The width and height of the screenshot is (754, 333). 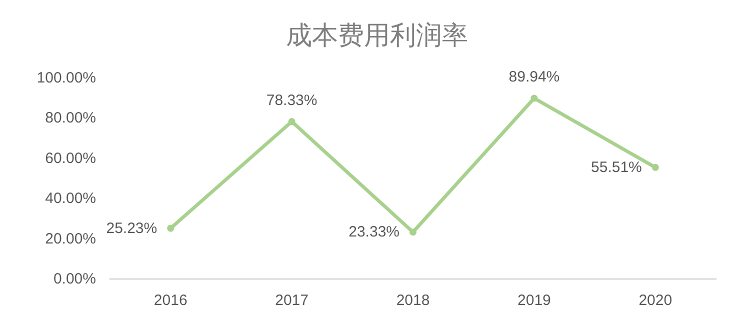 What do you see at coordinates (70, 158) in the screenshot?
I see `y-tick-label: 60.00%` at bounding box center [70, 158].